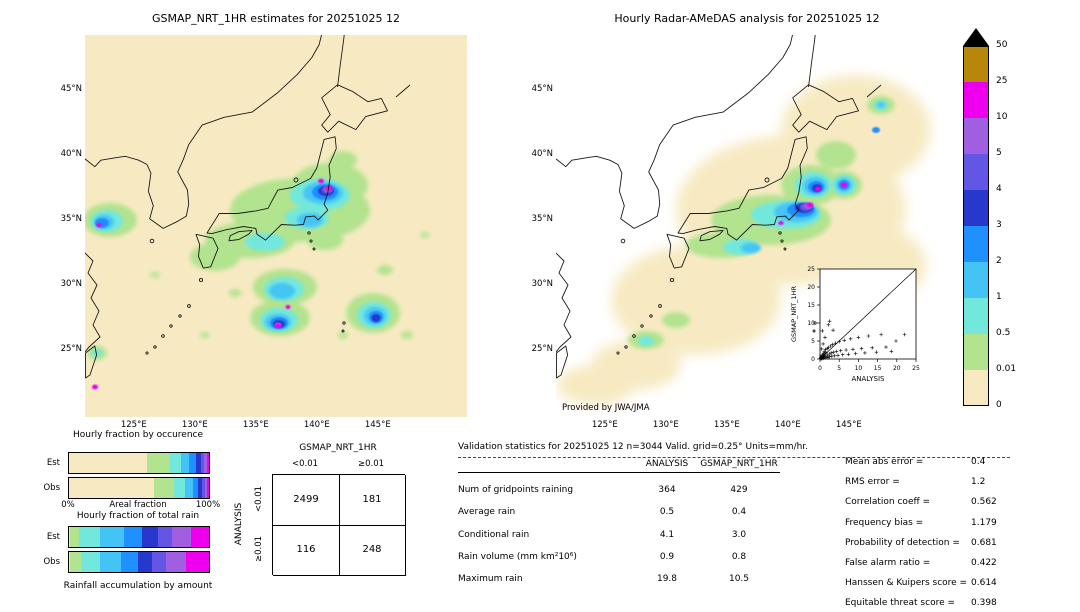  I want to click on contingency-cell: 2499, so click(306, 500).